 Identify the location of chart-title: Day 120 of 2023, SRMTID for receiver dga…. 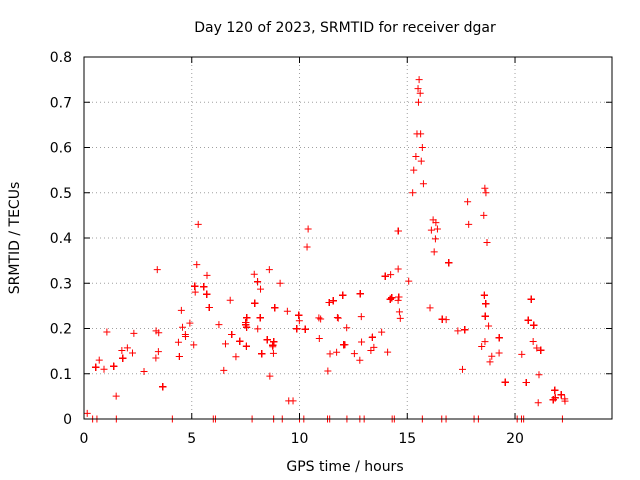
(345, 28).